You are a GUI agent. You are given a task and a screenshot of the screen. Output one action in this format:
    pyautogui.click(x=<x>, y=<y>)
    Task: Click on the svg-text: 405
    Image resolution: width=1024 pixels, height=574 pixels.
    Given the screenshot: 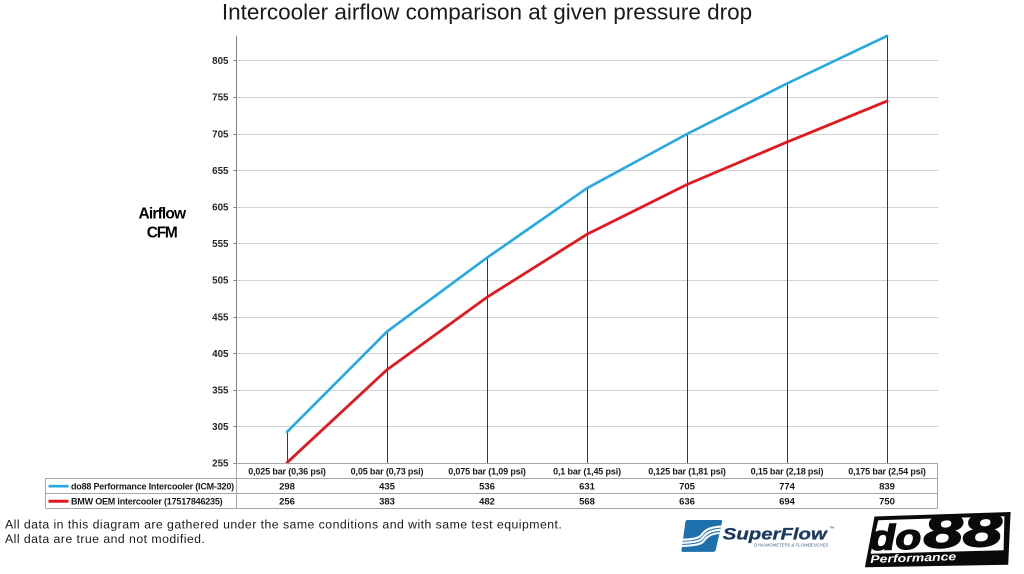 What is the action you would take?
    pyautogui.click(x=220, y=354)
    